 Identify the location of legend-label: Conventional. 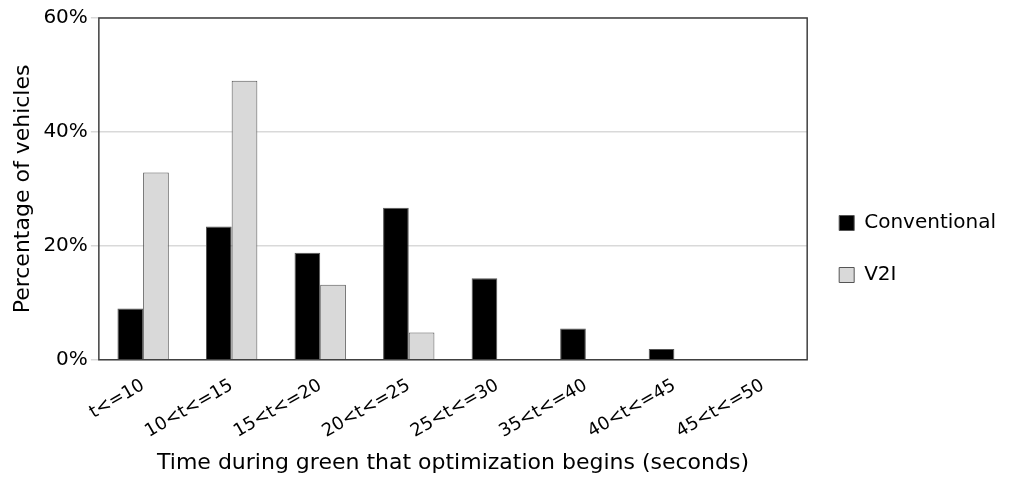
(930, 221).